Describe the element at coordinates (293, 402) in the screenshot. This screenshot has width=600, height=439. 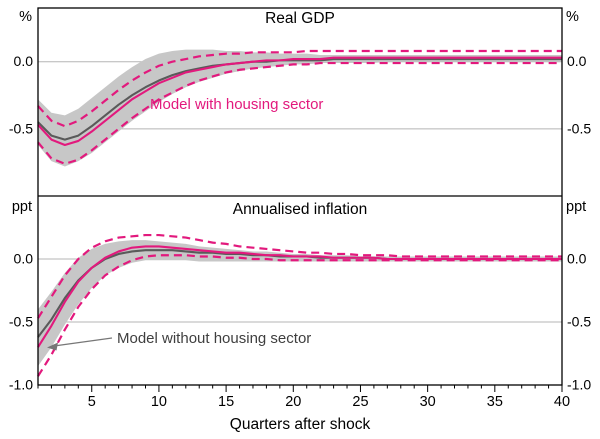
I see `x-tick-label: 20` at that location.